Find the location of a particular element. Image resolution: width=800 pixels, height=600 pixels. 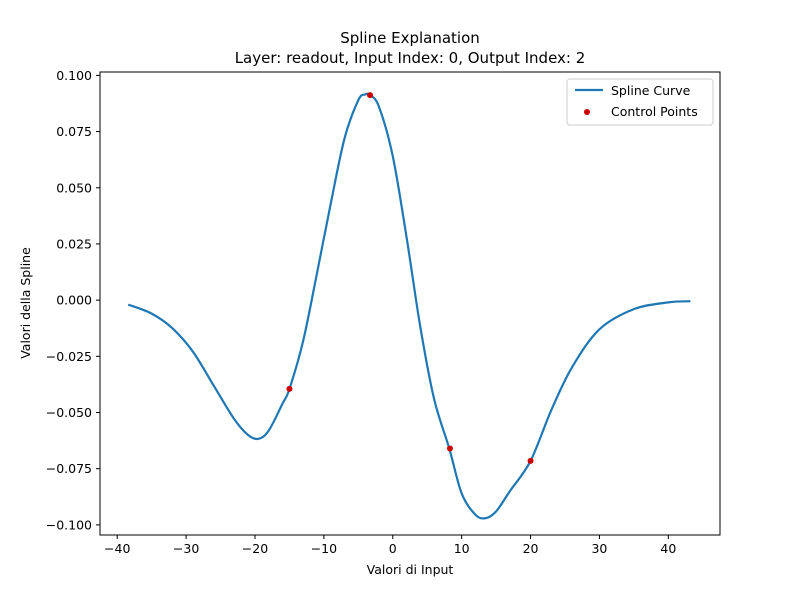

y-tick-label: −0.050 is located at coordinates (69, 412).